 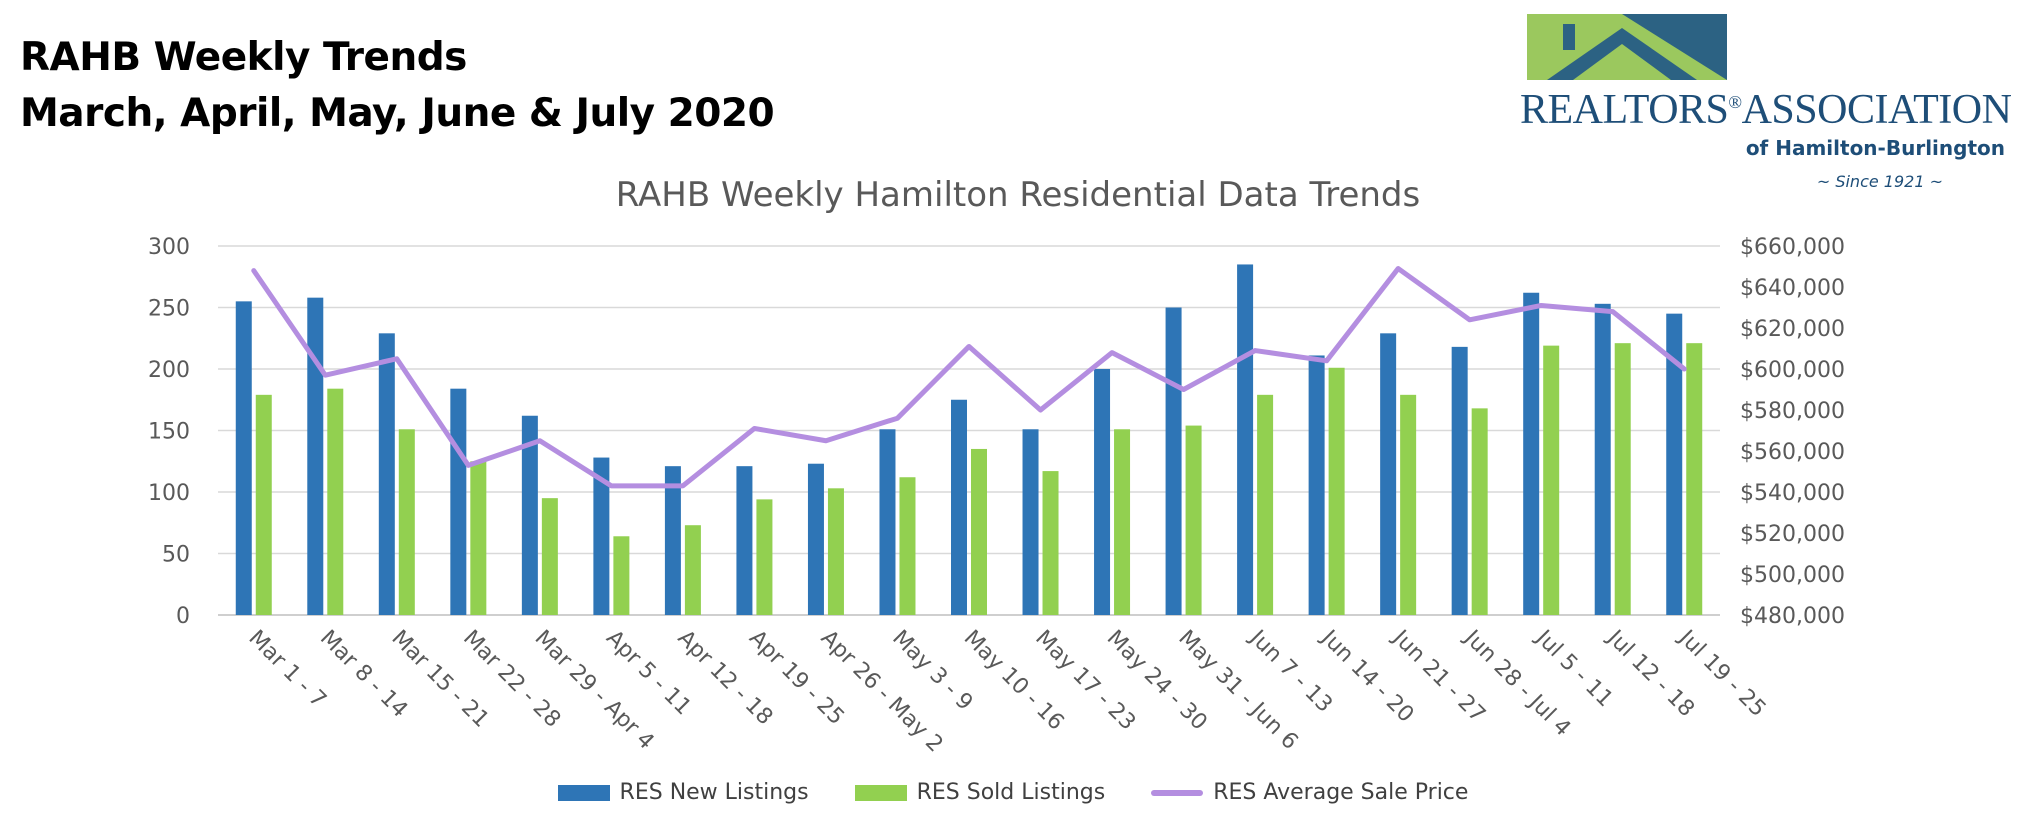 What do you see at coordinates (1627, 47) in the screenshot?
I see `house-roof-icon` at bounding box center [1627, 47].